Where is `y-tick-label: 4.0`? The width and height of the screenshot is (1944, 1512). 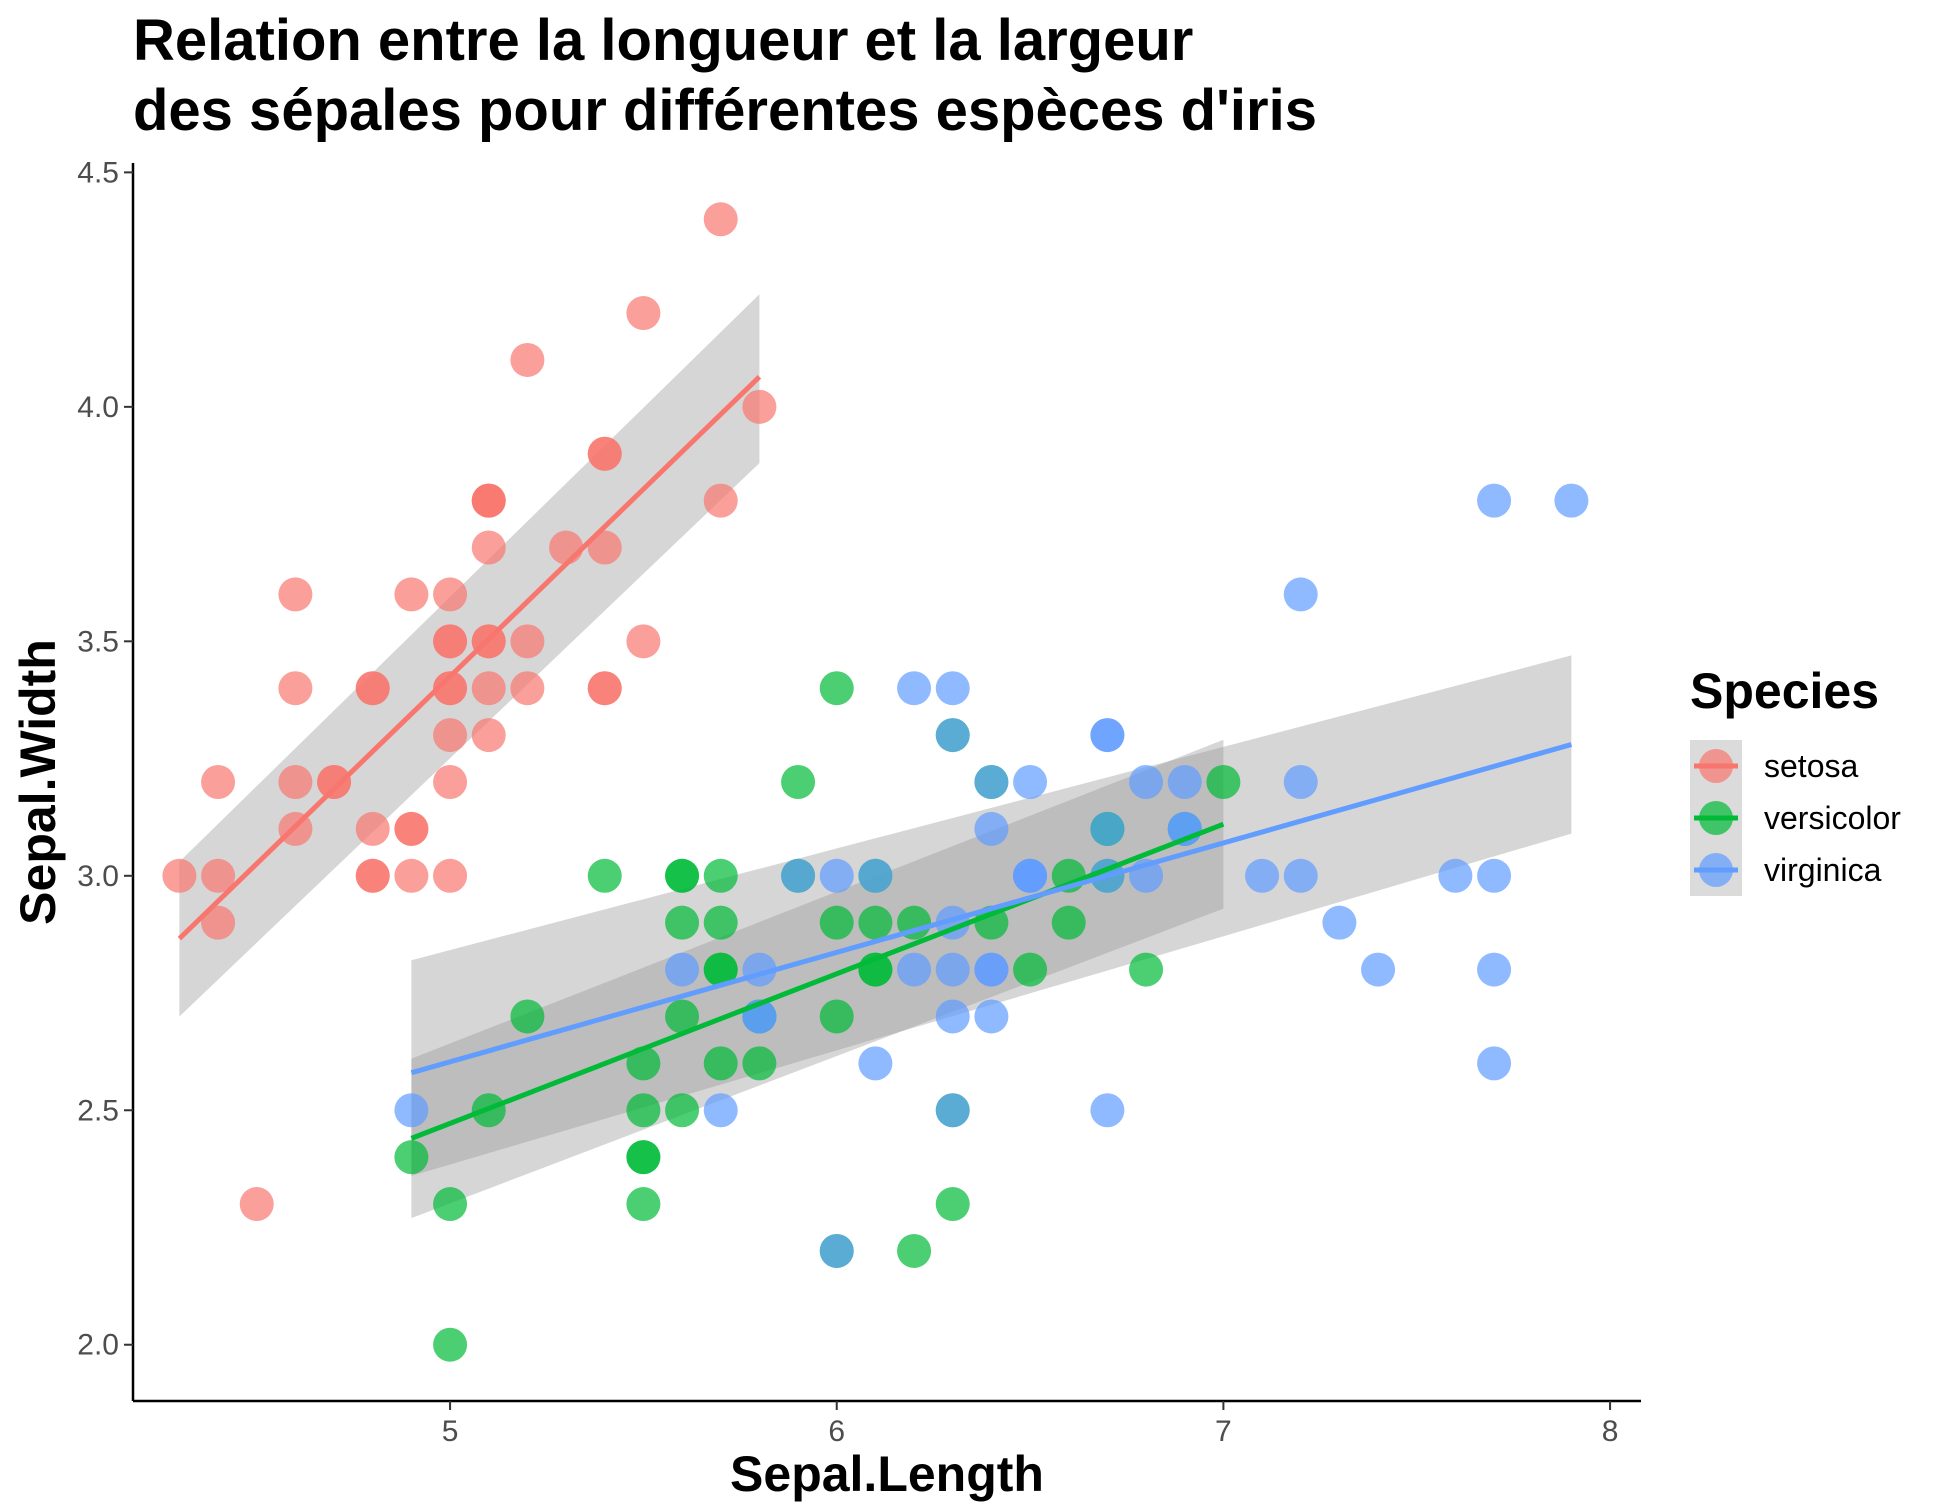 y-tick-label: 4.0 is located at coordinates (98, 407).